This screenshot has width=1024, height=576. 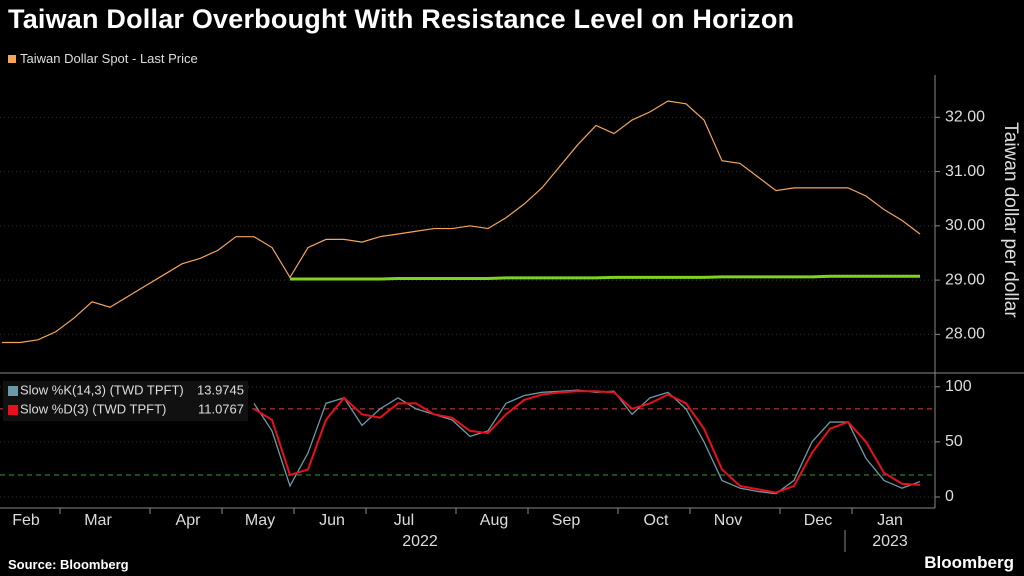 I want to click on x-tick-label: Sep, so click(x=566, y=520).